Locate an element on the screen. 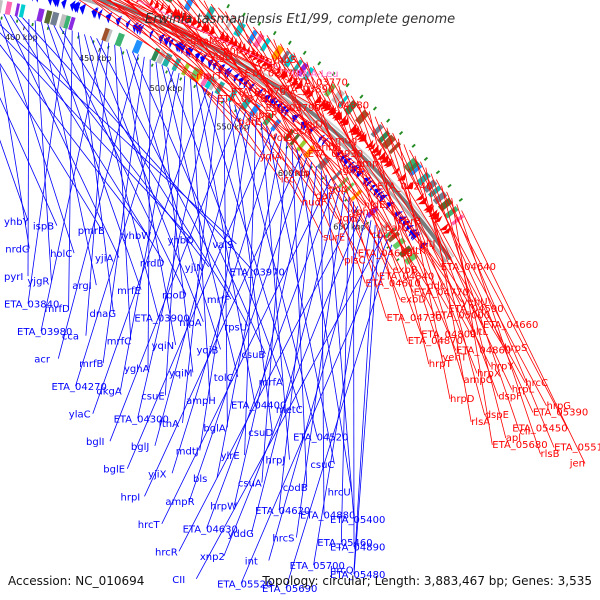 This screenshot has height=600, width=600. reverse-gene-label: nrdG is located at coordinates (17, 250).